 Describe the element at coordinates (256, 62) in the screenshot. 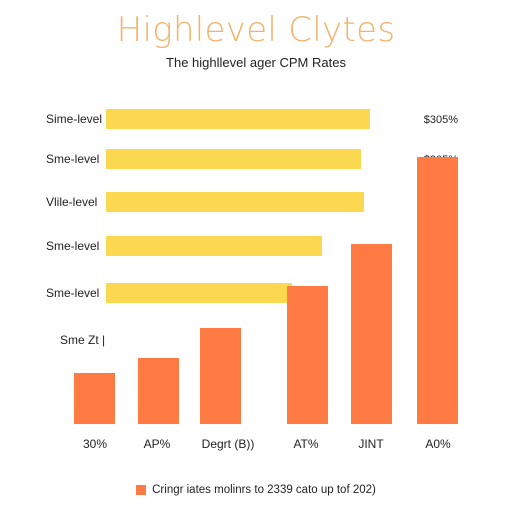

I see `chart-subtitle: The highllevel ager CPM Rates` at that location.